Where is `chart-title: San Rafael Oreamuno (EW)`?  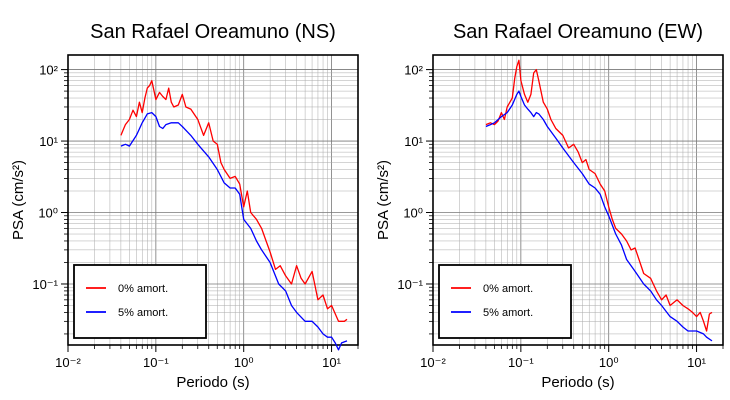
chart-title: San Rafael Oreamuno (EW) is located at coordinates (578, 32).